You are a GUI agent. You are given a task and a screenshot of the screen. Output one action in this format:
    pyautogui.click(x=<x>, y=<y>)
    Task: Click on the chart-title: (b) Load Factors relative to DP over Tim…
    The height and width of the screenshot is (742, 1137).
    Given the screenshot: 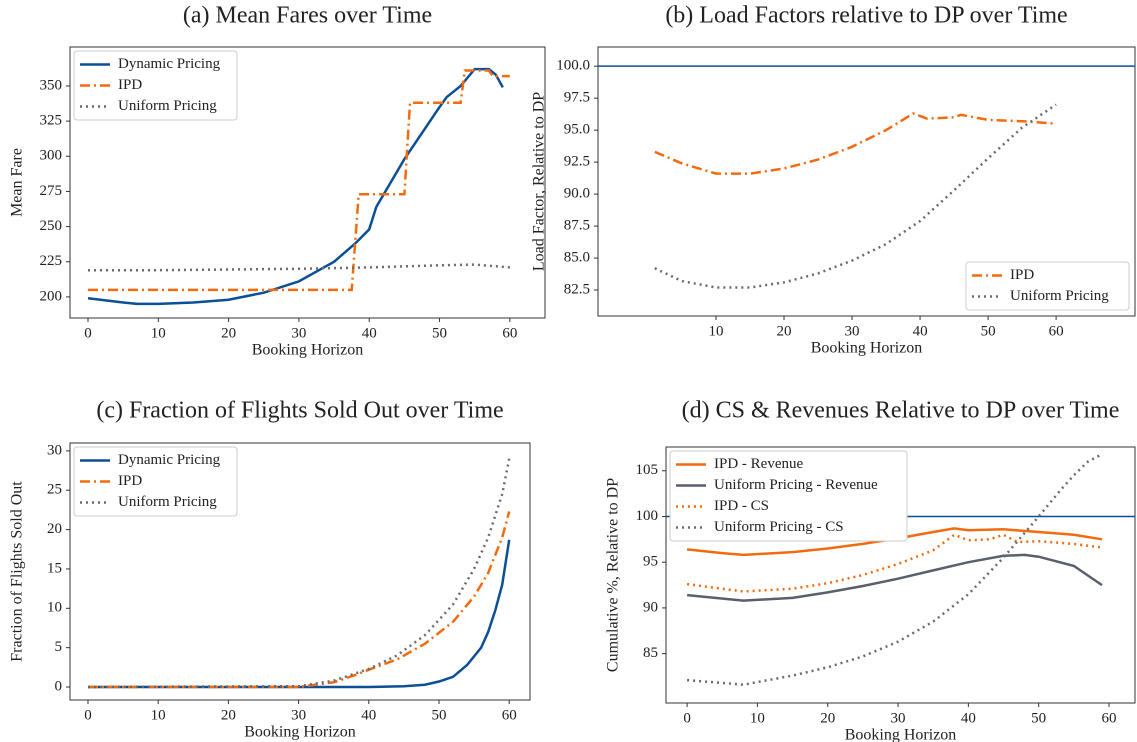 What is the action you would take?
    pyautogui.click(x=866, y=16)
    